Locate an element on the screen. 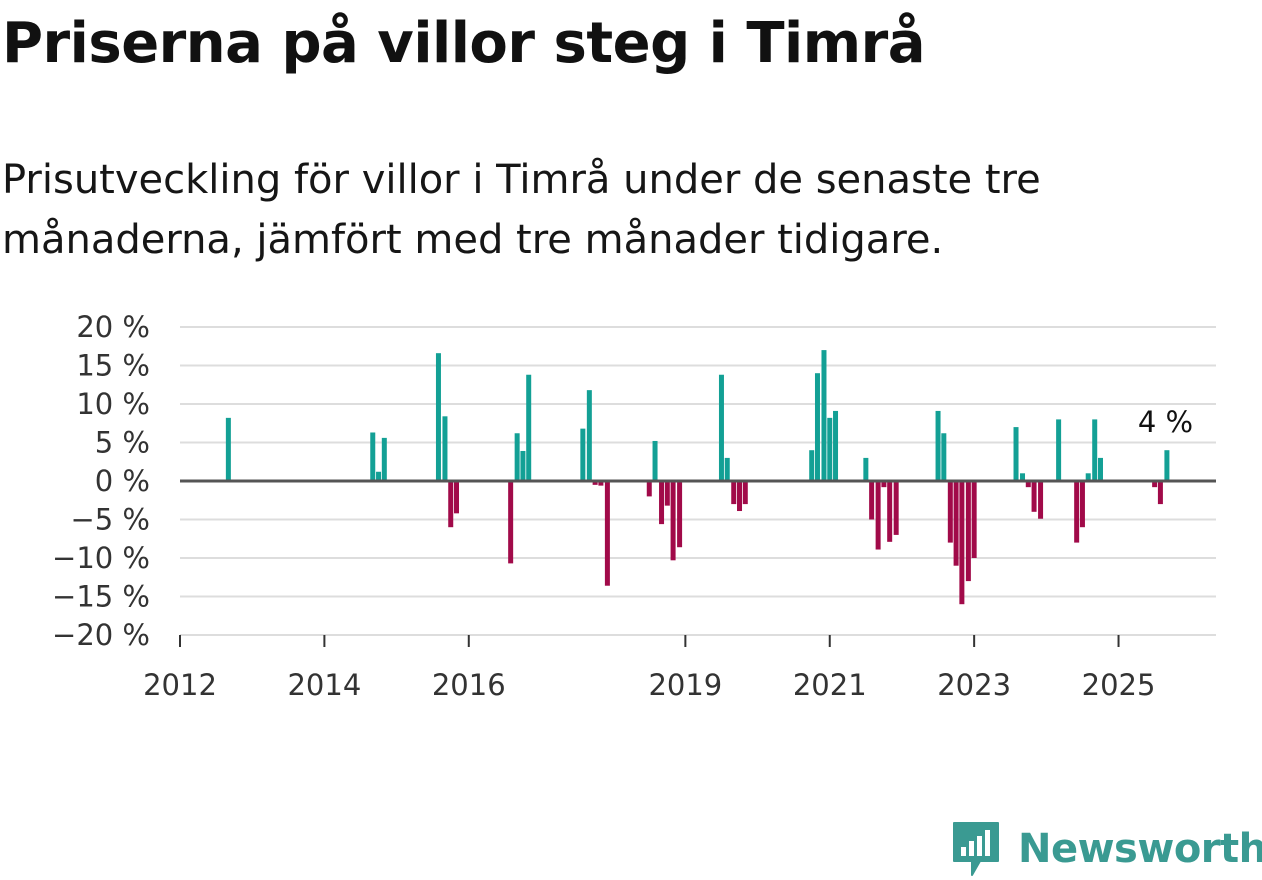  x-tick-label: 2012 is located at coordinates (180, 685).